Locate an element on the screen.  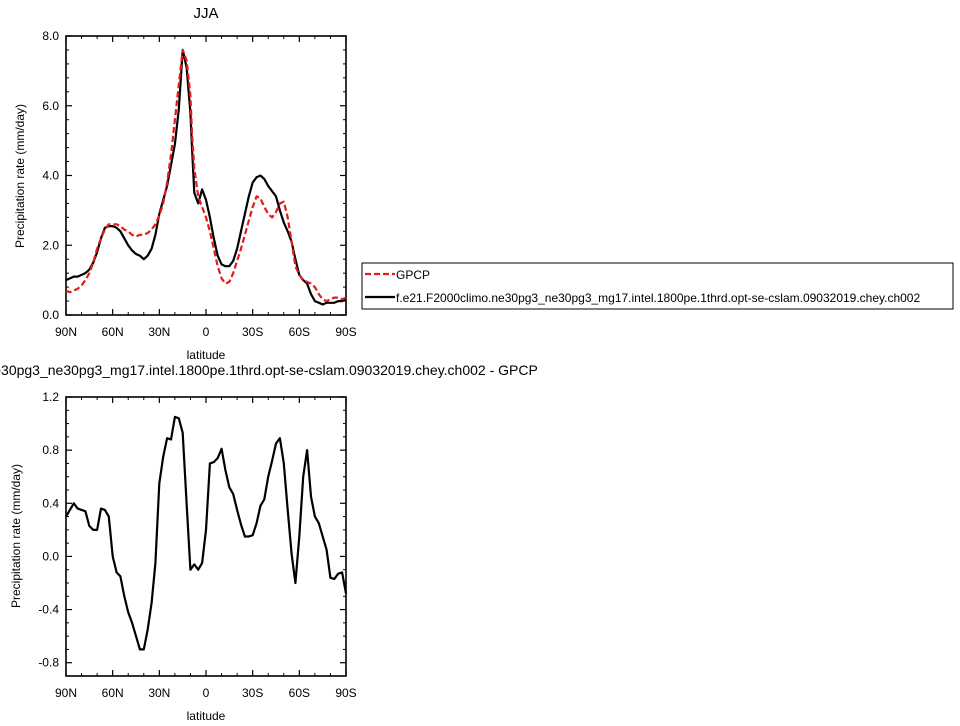
top-x-tick-label: 30N is located at coordinates (159, 332).